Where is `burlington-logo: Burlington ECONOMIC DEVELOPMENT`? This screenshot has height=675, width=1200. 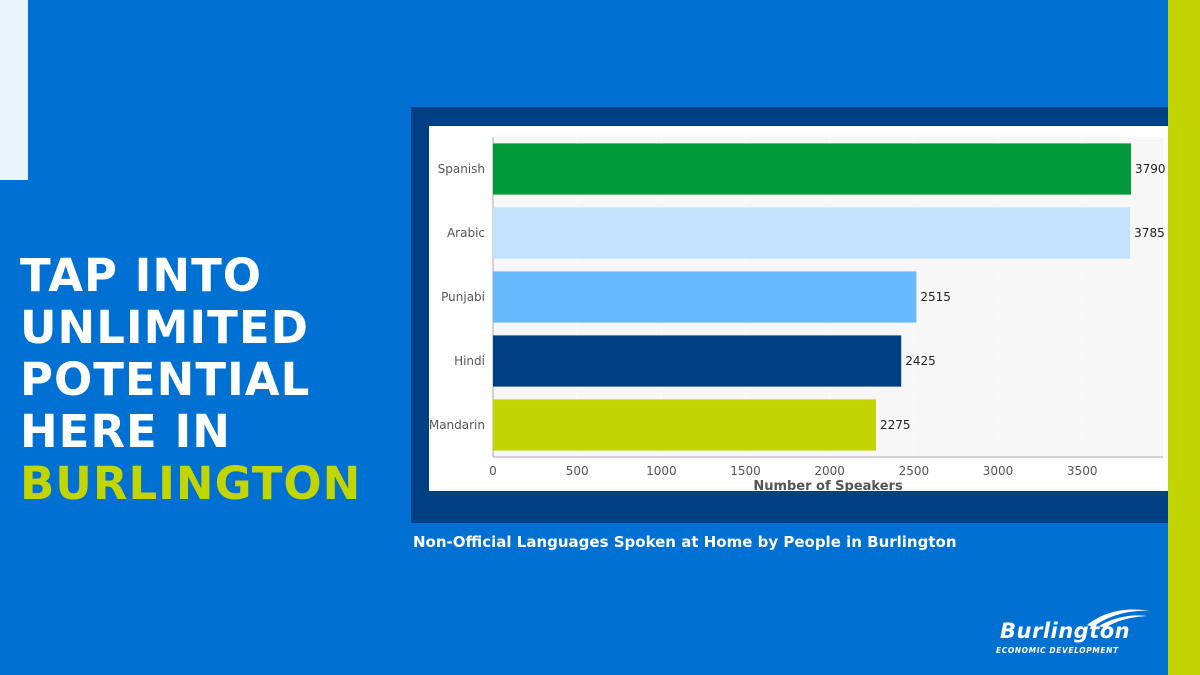
burlington-logo: Burlington ECONOMIC DEVELOPMENT is located at coordinates (1075, 632).